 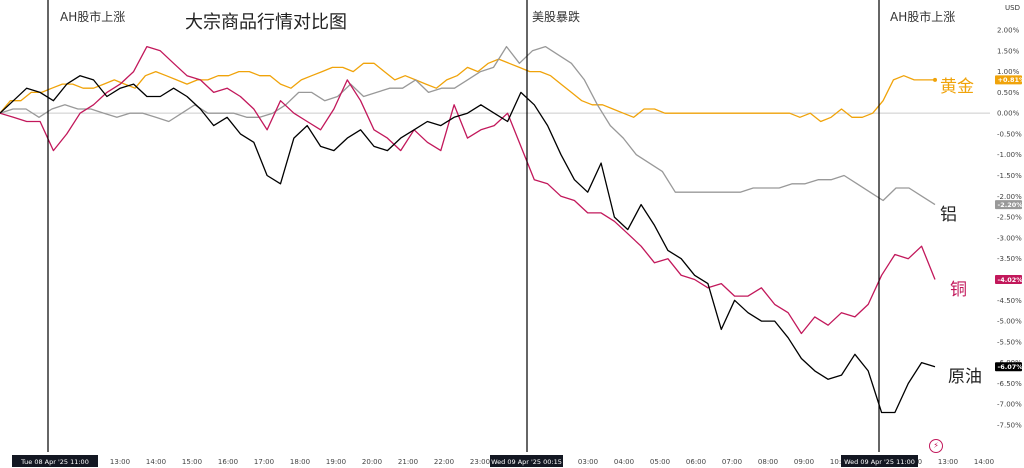 I want to click on x-tick-label: 20:00, so click(x=372, y=462).